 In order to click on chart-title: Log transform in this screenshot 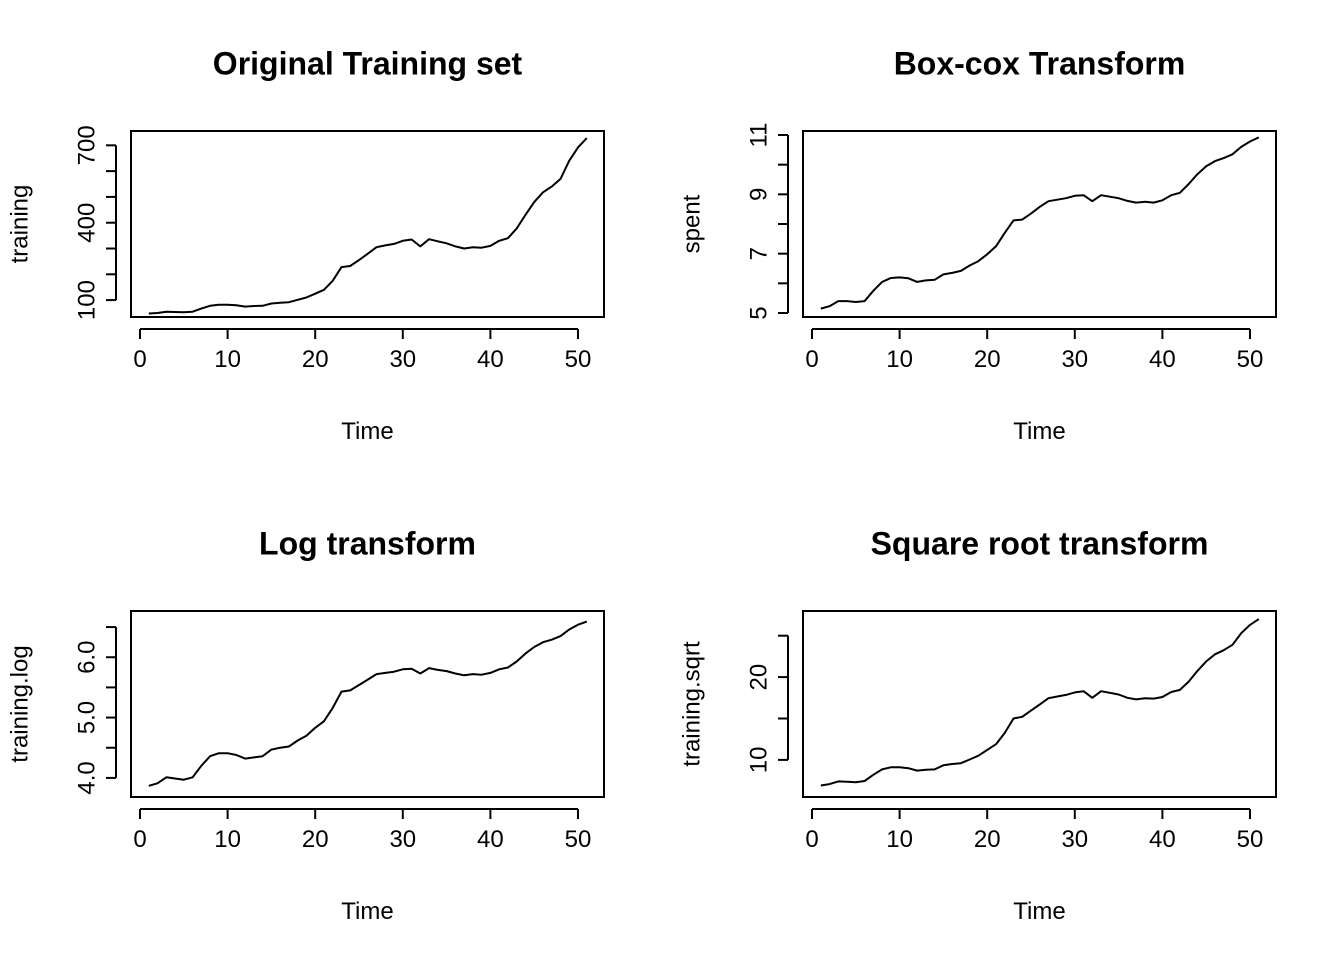, I will do `click(367, 543)`.